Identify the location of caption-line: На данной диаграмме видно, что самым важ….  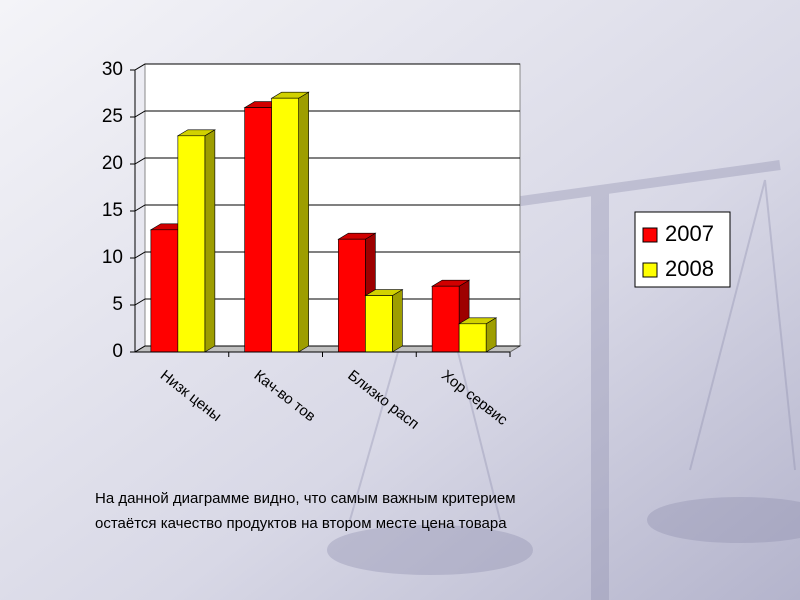
(305, 498).